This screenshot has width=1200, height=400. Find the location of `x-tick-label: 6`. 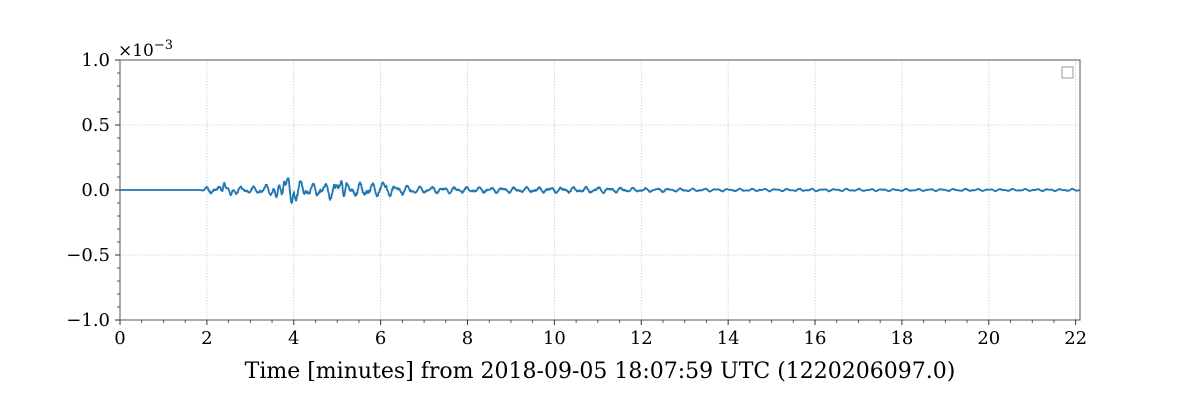

x-tick-label: 6 is located at coordinates (380, 338).